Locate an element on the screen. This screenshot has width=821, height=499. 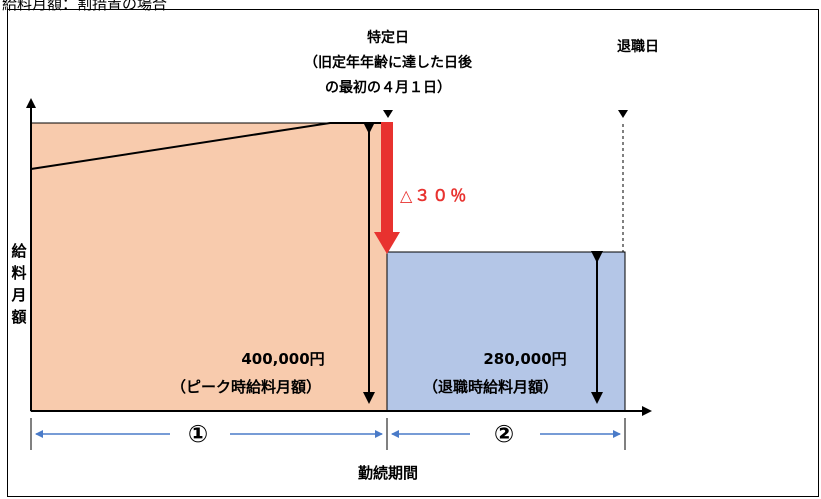
specific-day-title: 特定日 is located at coordinates (388, 38).